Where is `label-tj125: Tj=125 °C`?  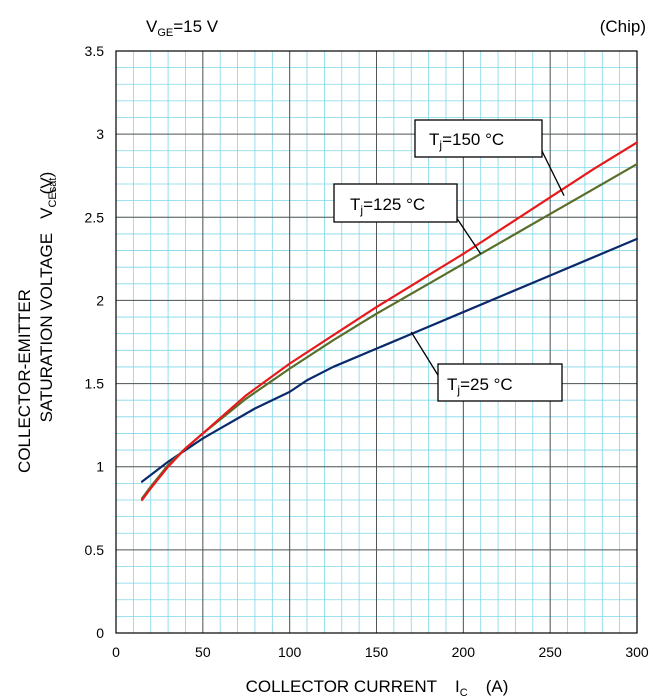 label-tj125: Tj=125 °C is located at coordinates (395, 203).